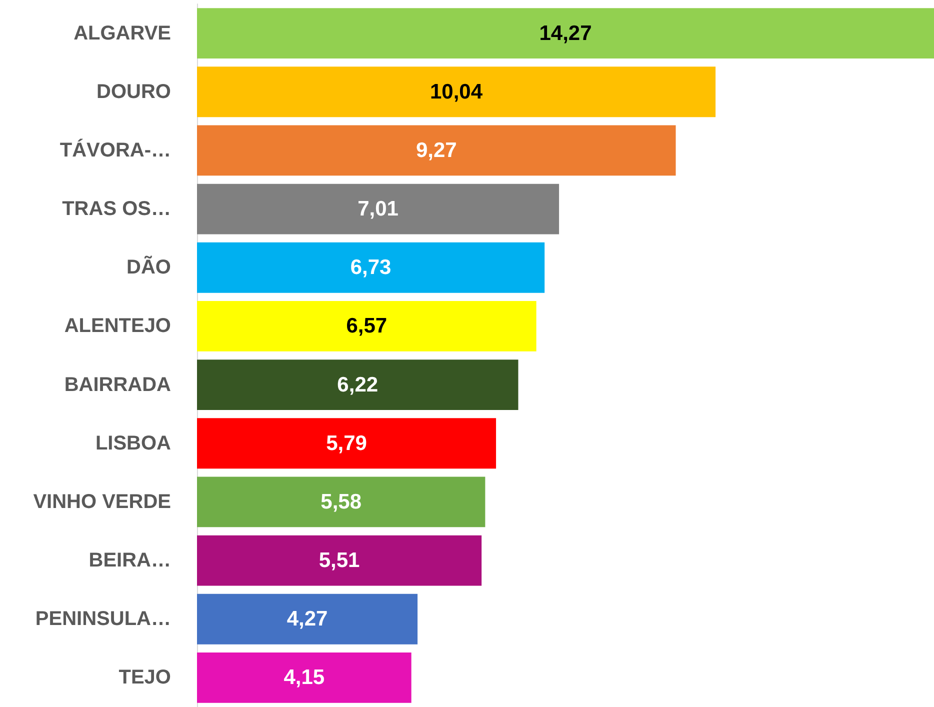 Image resolution: width=934 pixels, height=707 pixels. I want to click on data-label: 5,51, so click(339, 560).